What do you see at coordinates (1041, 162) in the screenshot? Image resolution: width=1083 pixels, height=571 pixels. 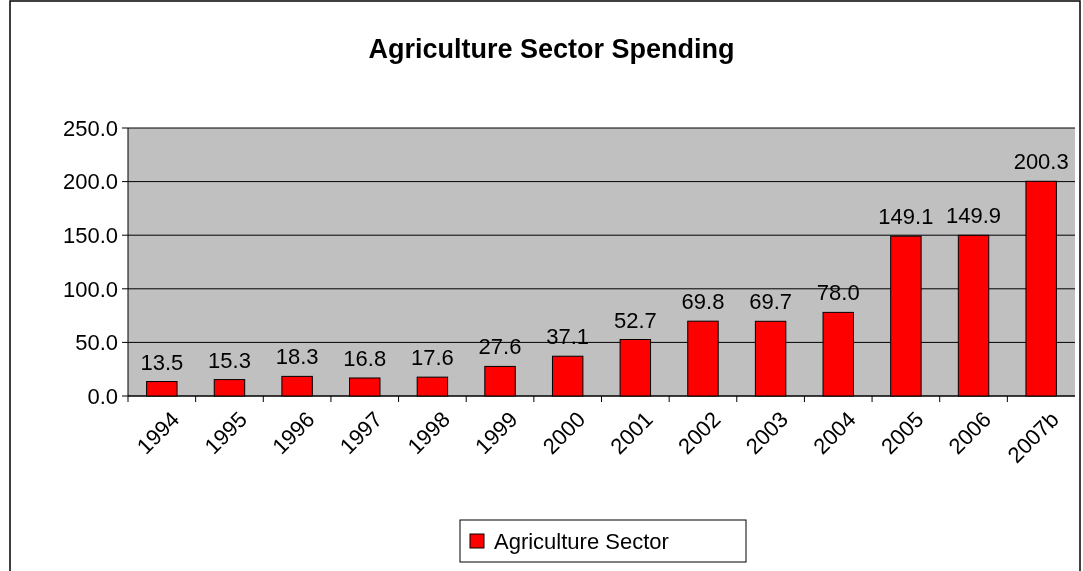 I see `text: 200.3` at bounding box center [1041, 162].